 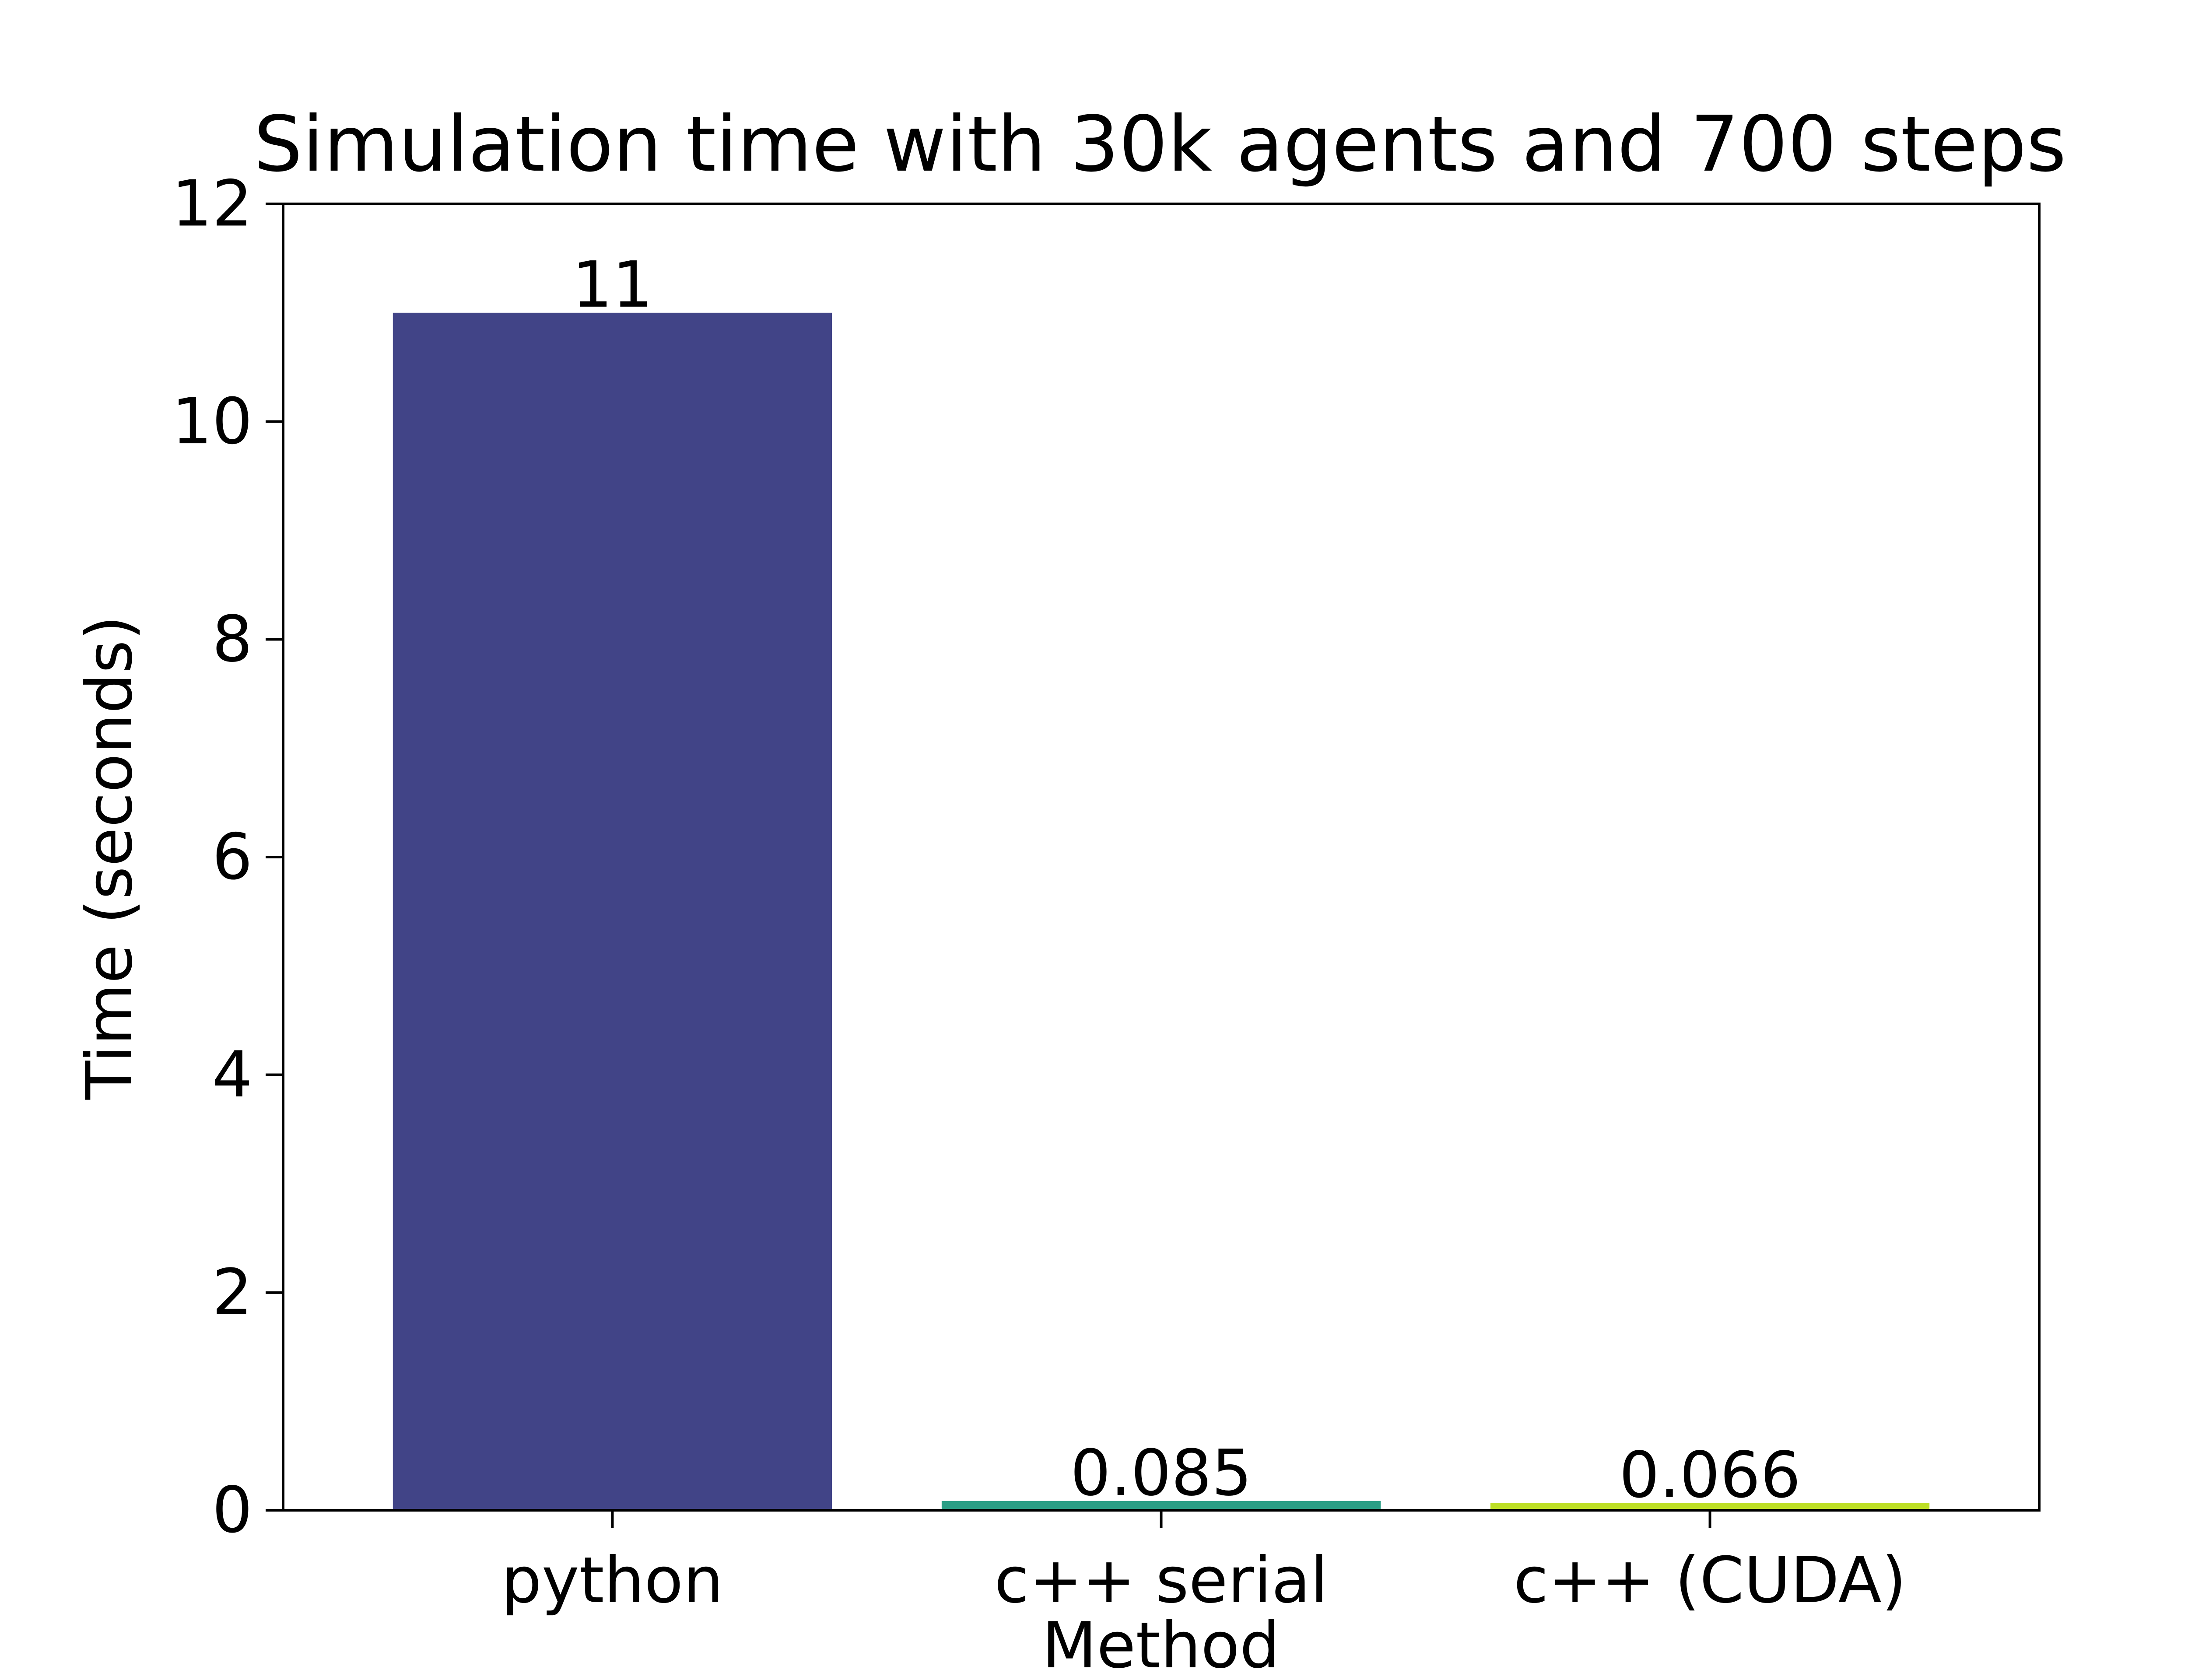 I want to click on bar-value-label: 11, so click(x=612, y=285).